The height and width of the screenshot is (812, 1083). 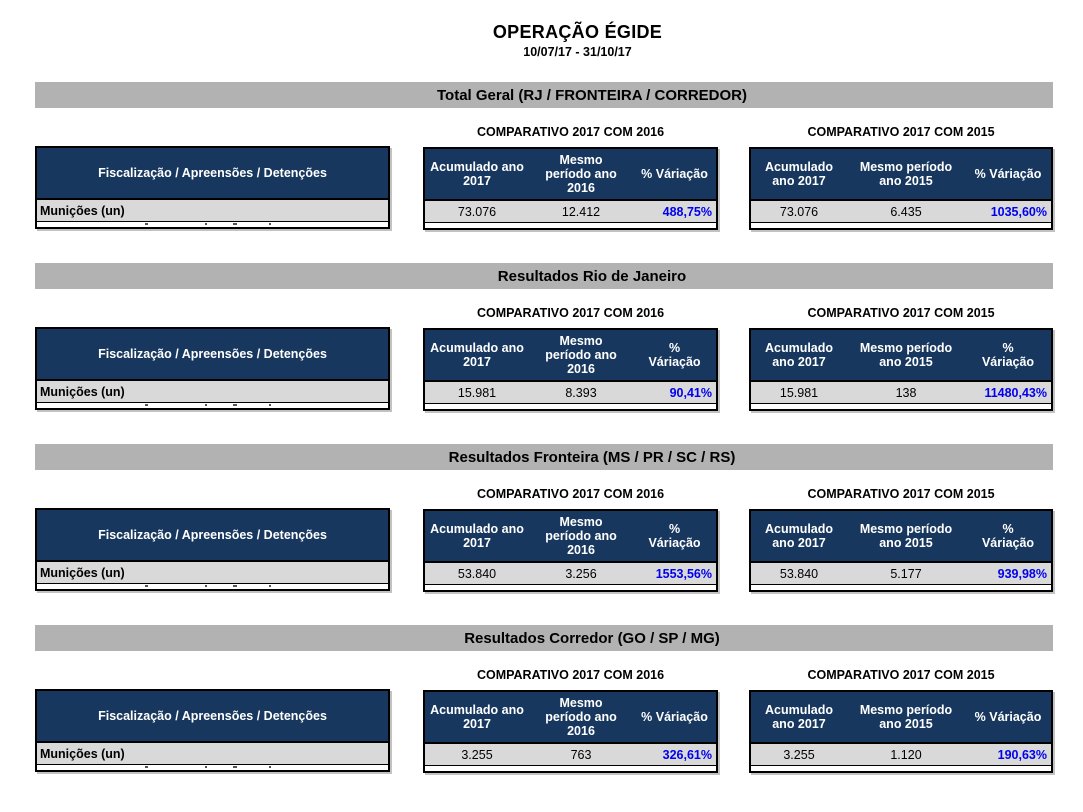 I want to click on fiscalizacao-table-header: Fiscalização / Apreensões / Detenções, so click(x=212, y=536).